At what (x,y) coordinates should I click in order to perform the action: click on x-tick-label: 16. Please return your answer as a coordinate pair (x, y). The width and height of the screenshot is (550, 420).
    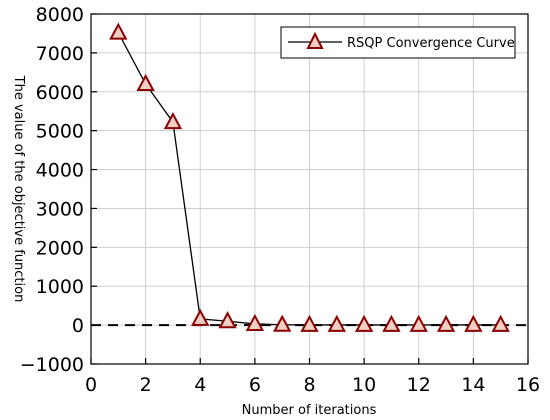
    Looking at the image, I should click on (528, 385).